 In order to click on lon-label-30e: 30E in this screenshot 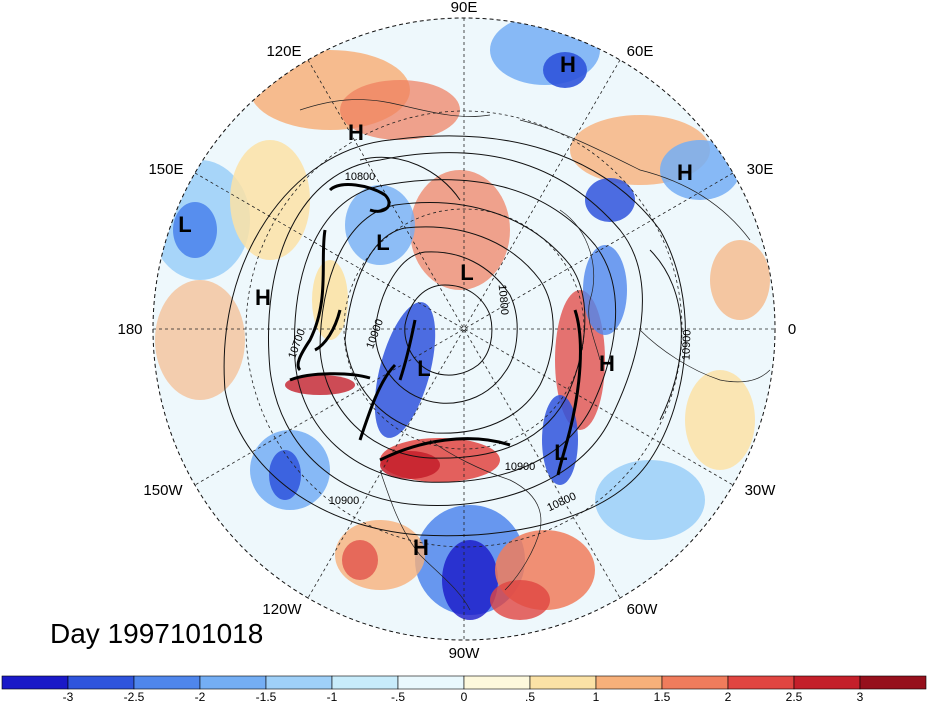, I will do `click(760, 169)`.